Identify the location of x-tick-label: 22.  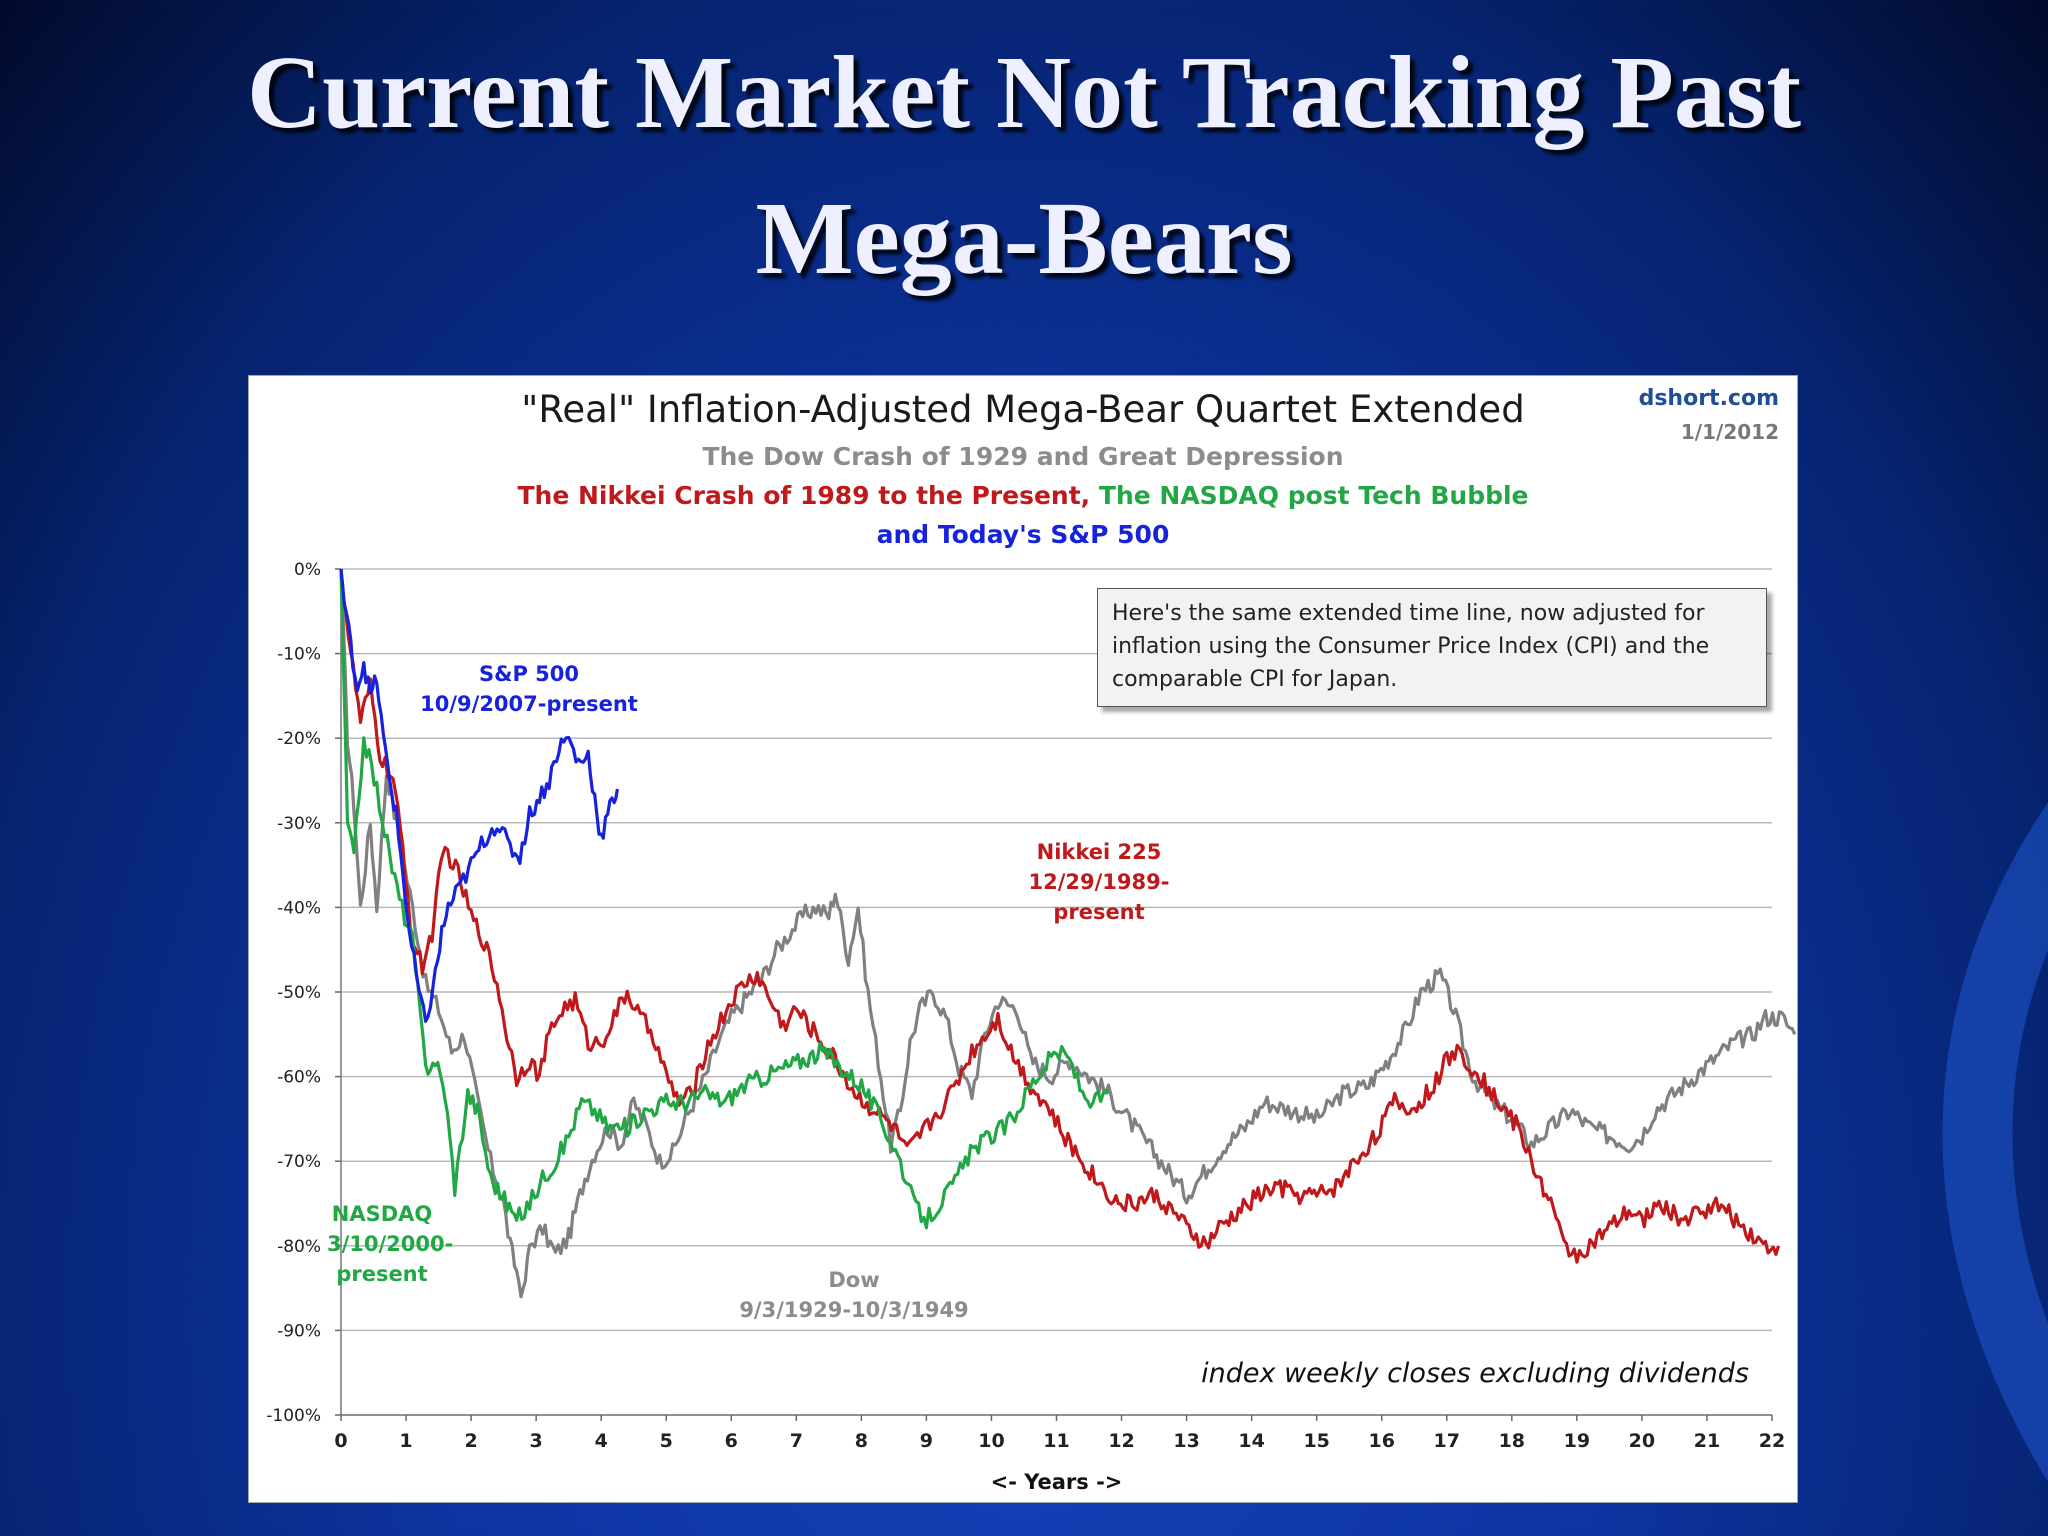
(1772, 1441).